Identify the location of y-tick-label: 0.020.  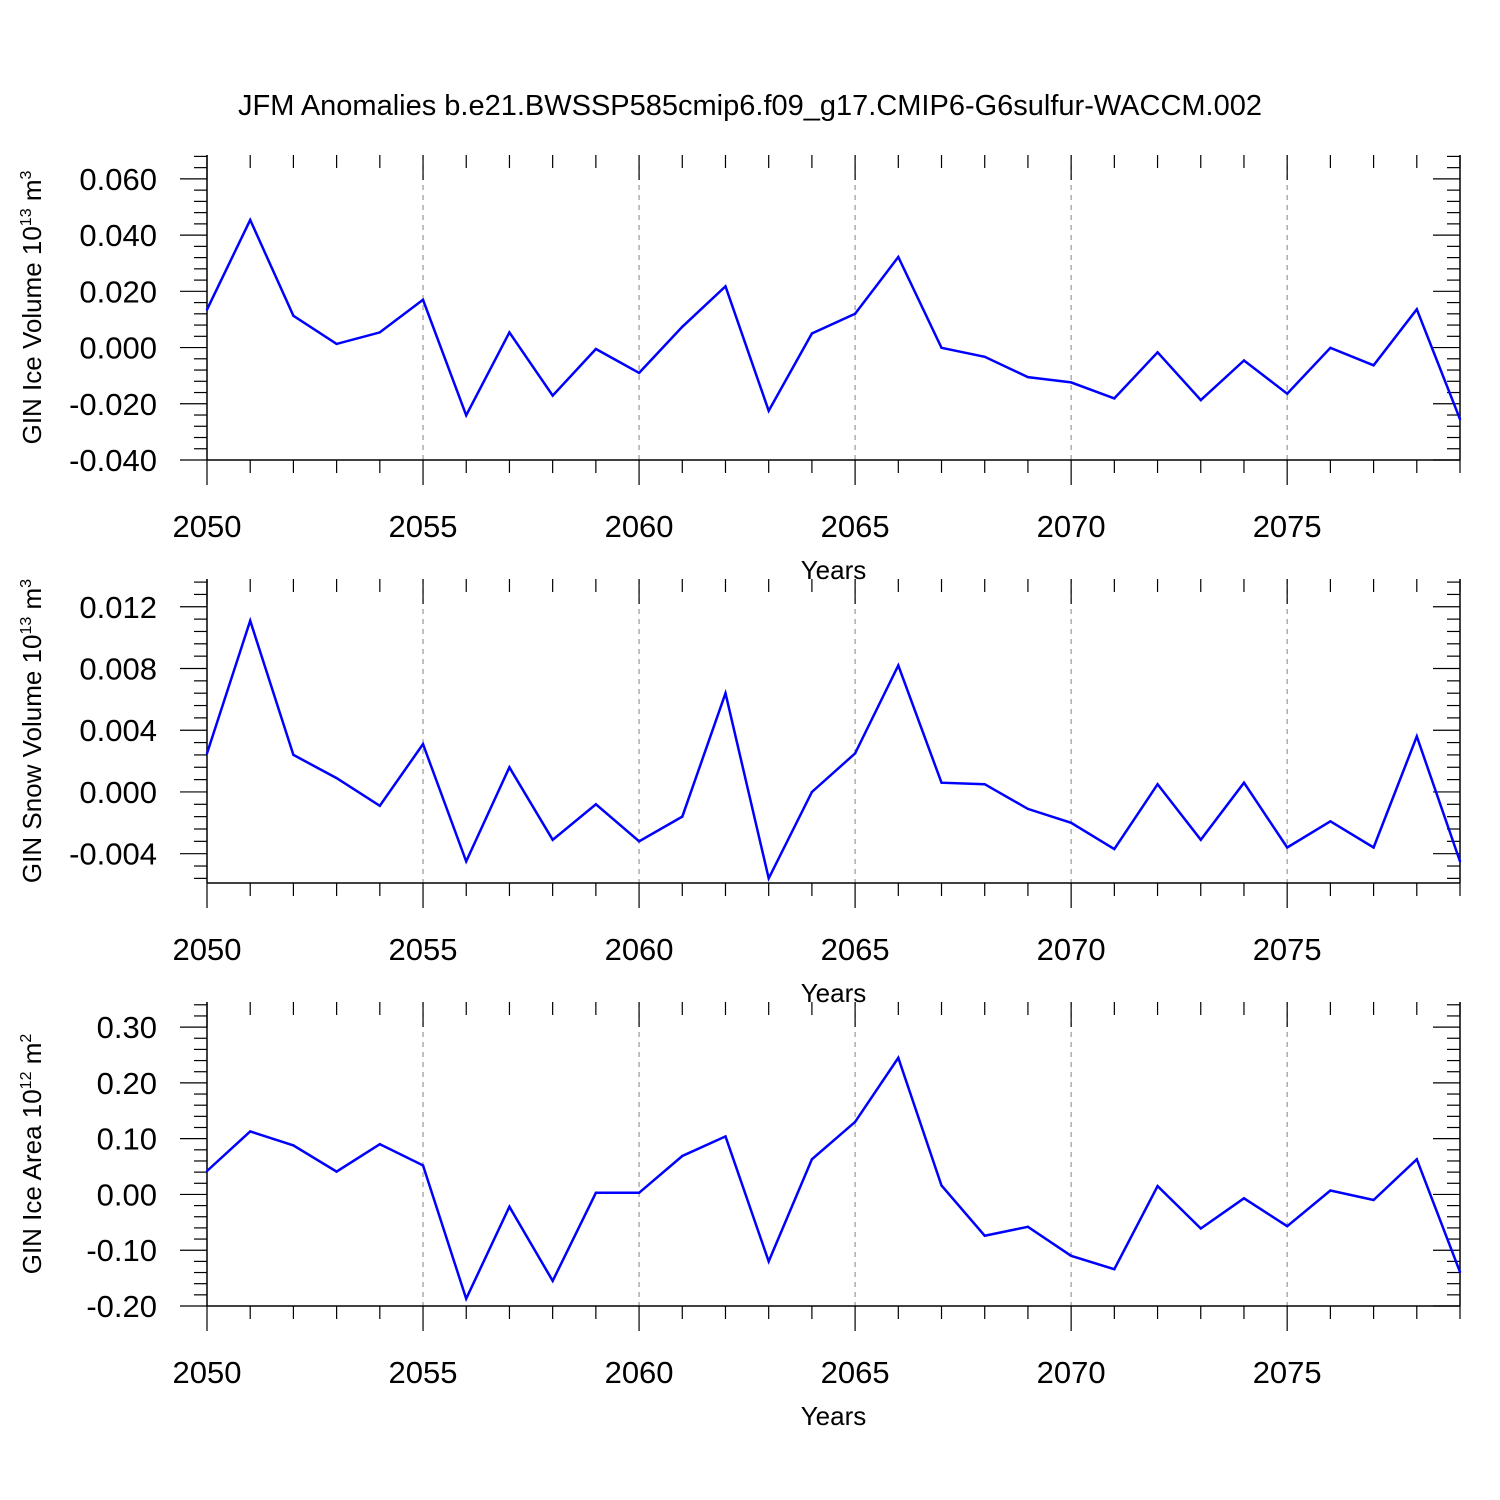
(118, 291).